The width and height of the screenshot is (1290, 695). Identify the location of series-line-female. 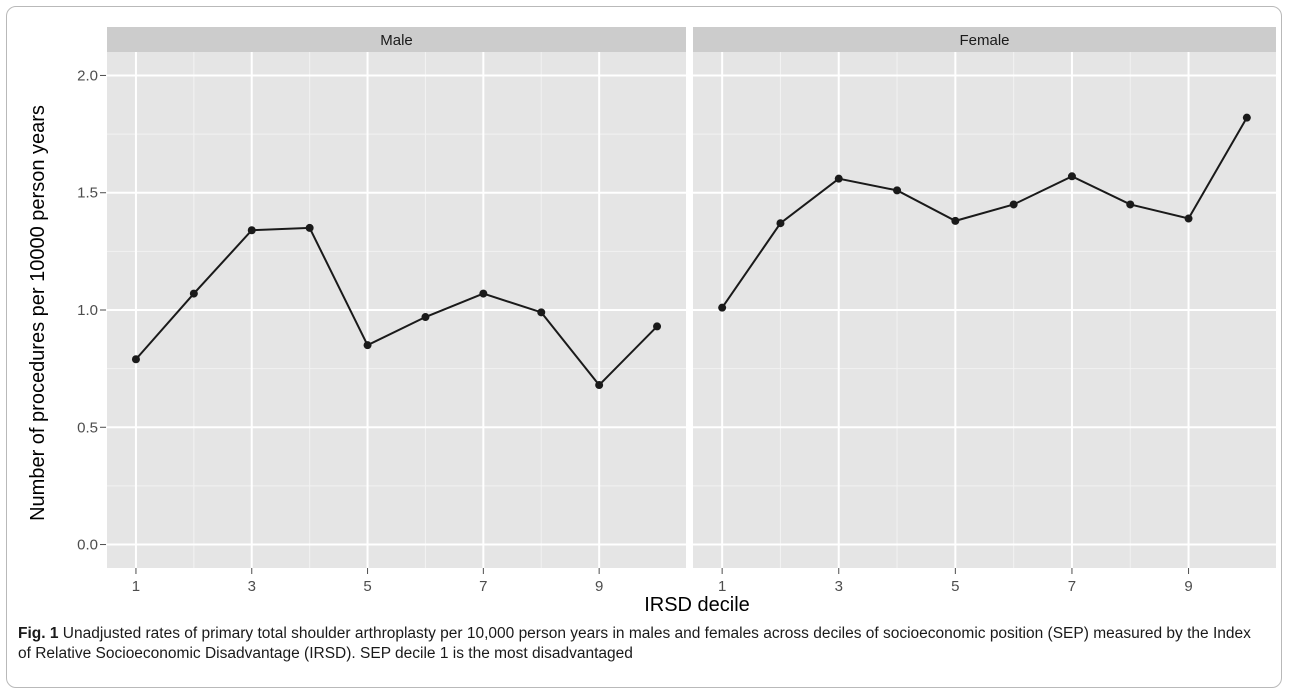
(984, 213).